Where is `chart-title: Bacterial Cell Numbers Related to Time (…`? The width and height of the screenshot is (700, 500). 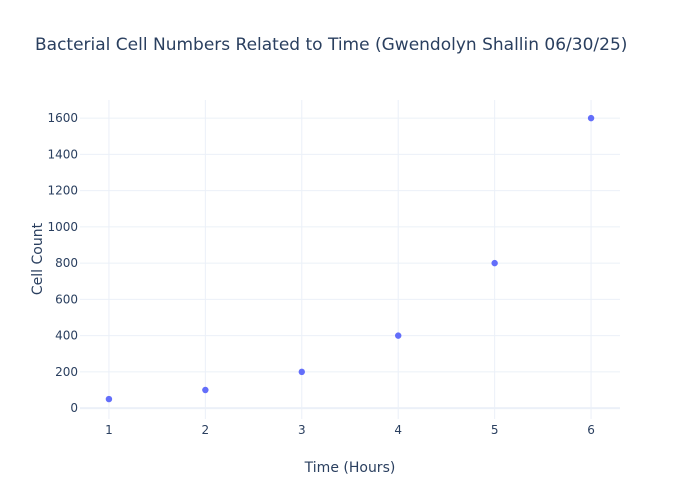
chart-title: Bacterial Cell Numbers Related to Time (… is located at coordinates (331, 45).